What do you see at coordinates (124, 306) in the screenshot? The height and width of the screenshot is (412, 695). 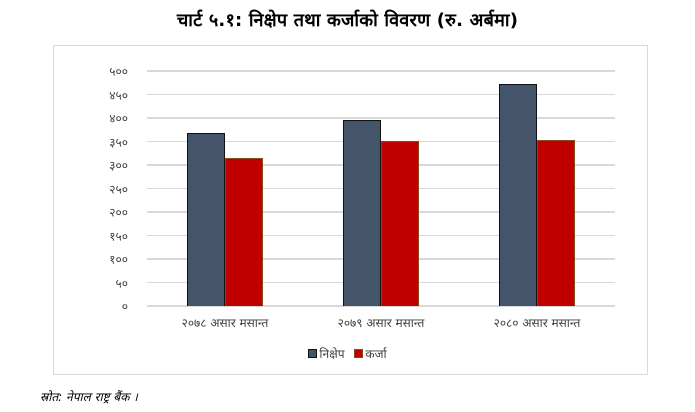 I see `y-tick-label: ०` at bounding box center [124, 306].